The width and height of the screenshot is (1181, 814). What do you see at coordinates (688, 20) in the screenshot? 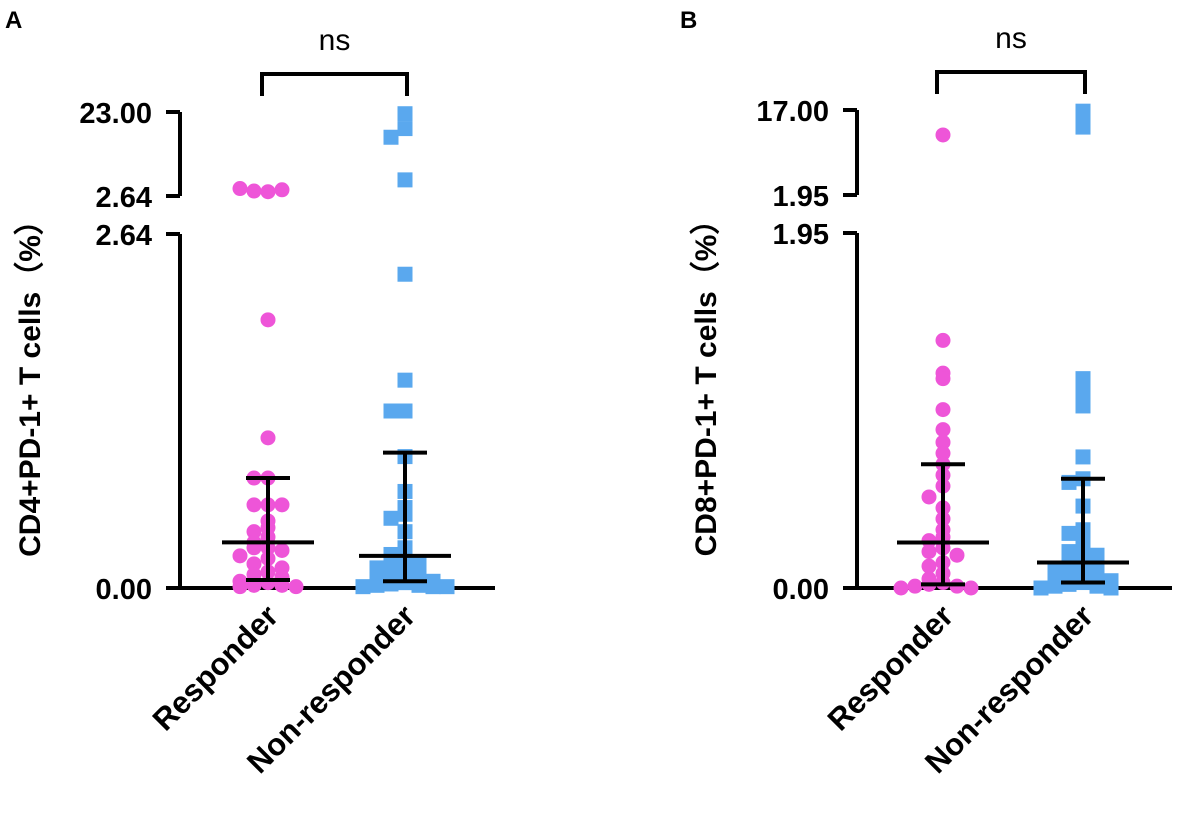
I see `panel-label: B` at bounding box center [688, 20].